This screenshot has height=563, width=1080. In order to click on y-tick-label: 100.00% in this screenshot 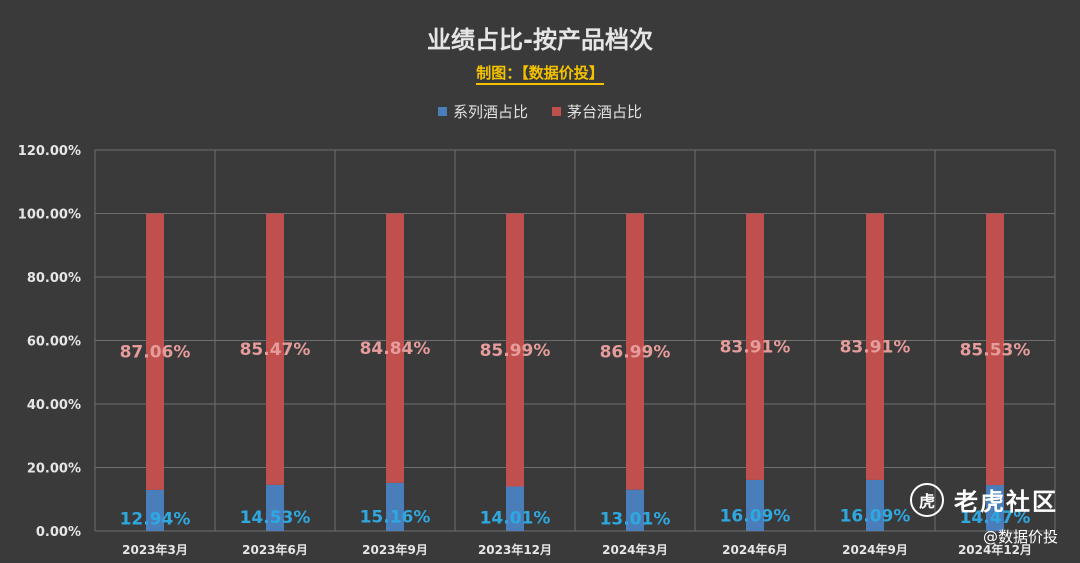, I will do `click(49, 215)`.